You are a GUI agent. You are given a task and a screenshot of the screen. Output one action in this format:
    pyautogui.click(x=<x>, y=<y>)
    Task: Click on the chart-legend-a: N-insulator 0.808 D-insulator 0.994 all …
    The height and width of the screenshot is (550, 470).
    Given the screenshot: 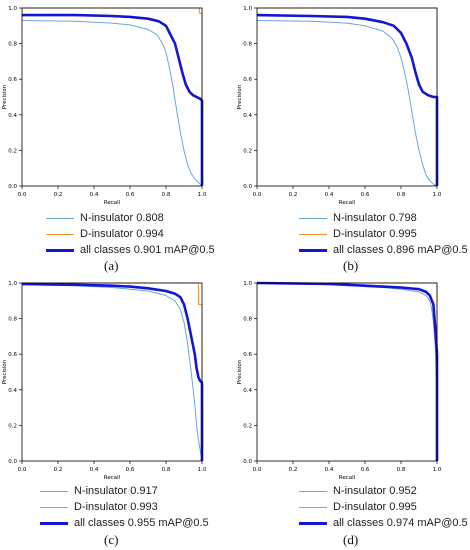 What is the action you would take?
    pyautogui.click(x=141, y=234)
    